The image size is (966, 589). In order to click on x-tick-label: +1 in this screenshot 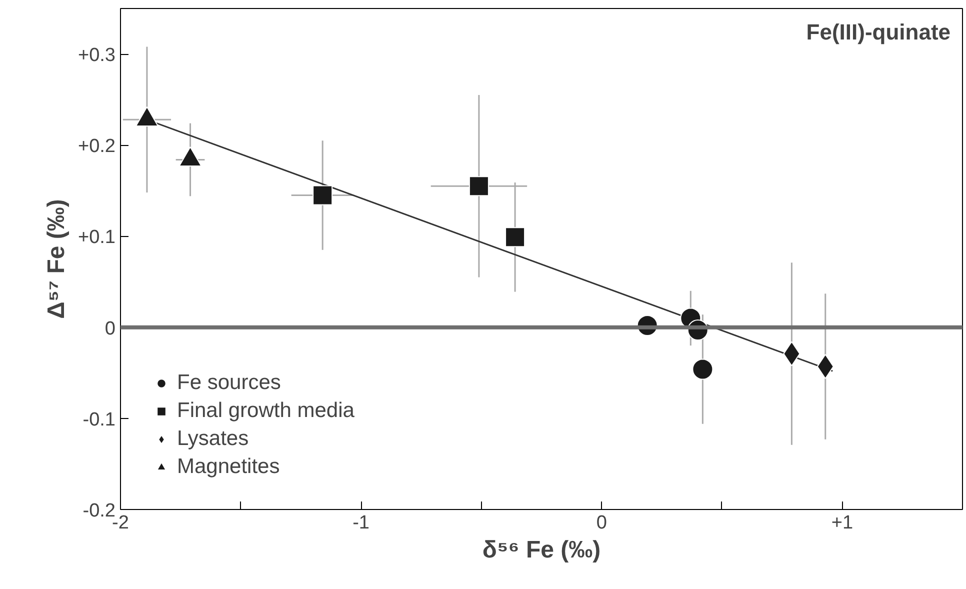, I will do `click(842, 523)`.